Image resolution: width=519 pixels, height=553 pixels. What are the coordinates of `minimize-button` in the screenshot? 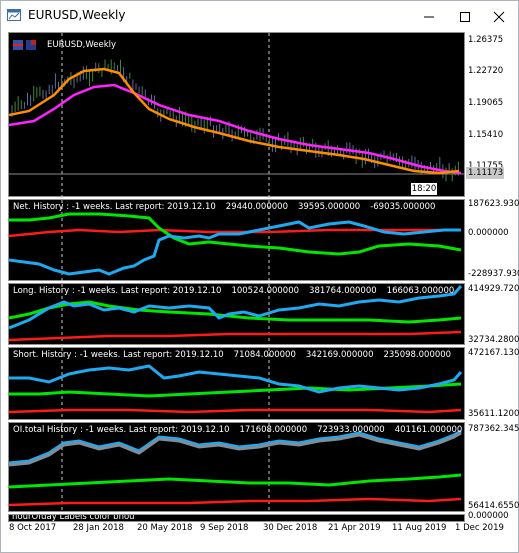 It's located at (429, 16).